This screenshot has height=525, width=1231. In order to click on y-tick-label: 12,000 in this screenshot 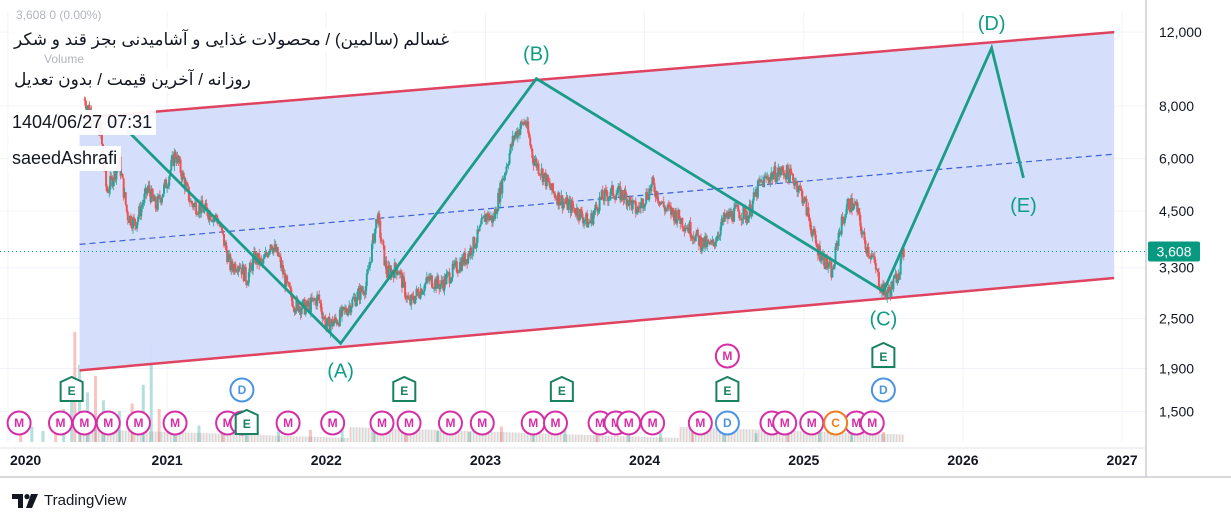, I will do `click(1180, 32)`.